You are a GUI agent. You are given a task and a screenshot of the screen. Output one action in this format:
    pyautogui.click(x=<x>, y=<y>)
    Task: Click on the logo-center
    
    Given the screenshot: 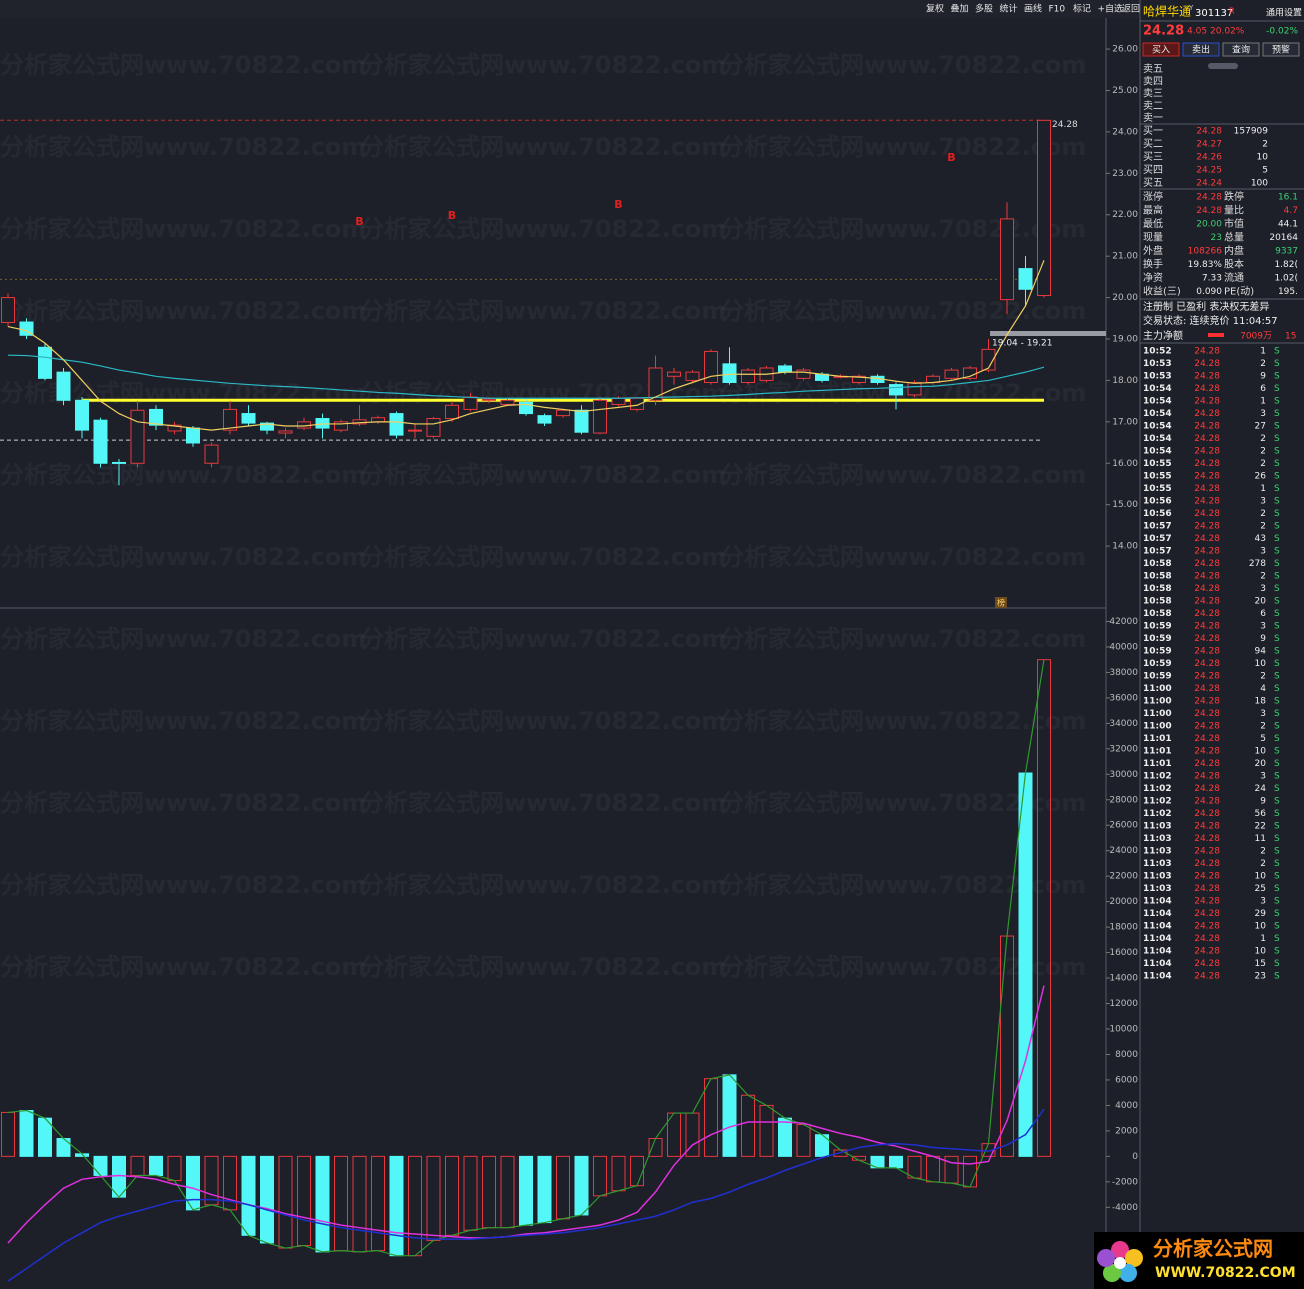 What is the action you would take?
    pyautogui.click(x=1120, y=1263)
    